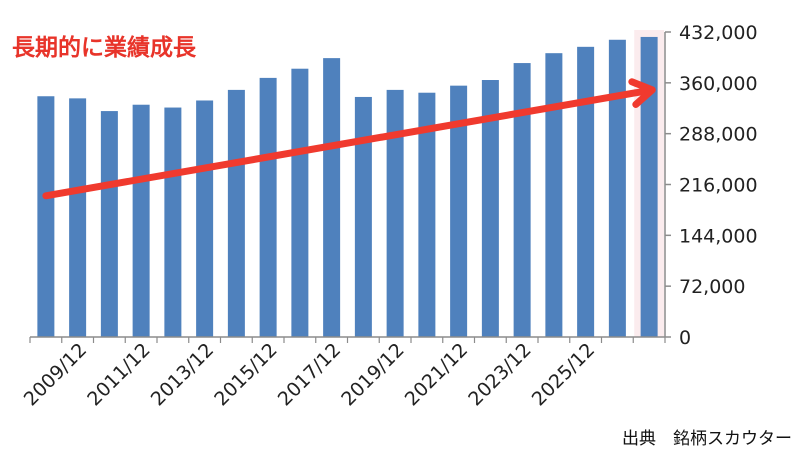  Describe the element at coordinates (685, 338) in the screenshot. I see `y-tick-label: 0` at that location.